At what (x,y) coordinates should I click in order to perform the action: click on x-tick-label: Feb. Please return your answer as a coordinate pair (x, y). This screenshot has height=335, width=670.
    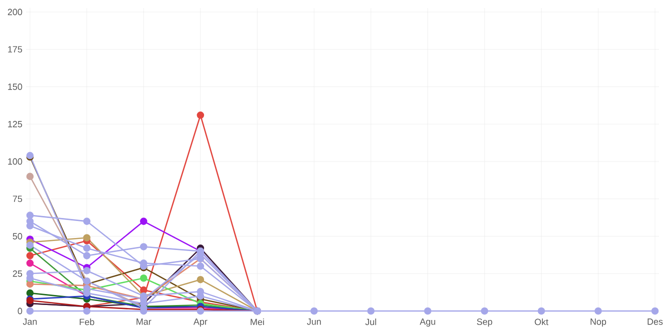
    Looking at the image, I should click on (87, 322).